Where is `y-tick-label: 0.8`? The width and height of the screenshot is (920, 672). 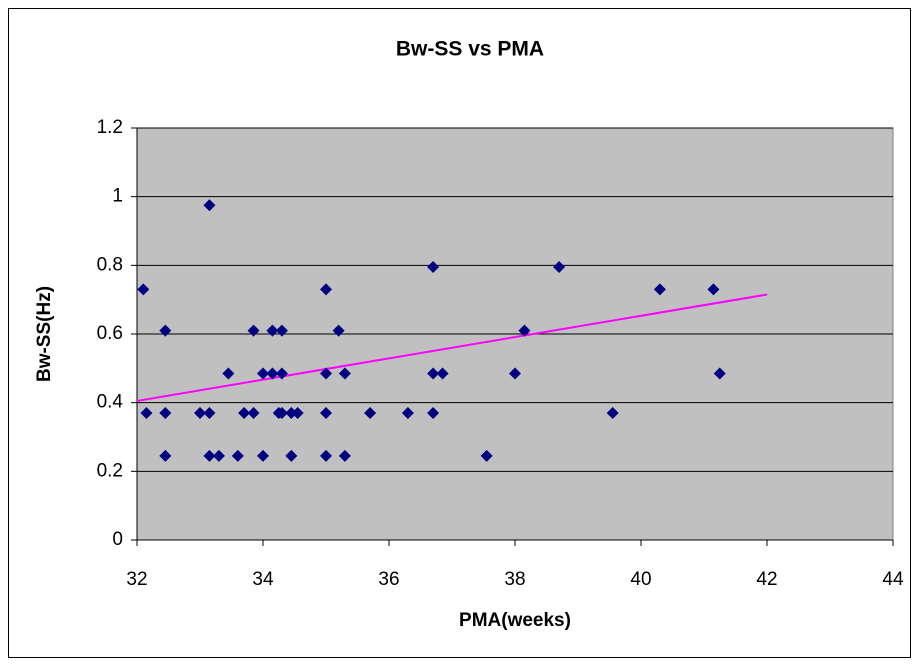 y-tick-label: 0.8 is located at coordinates (110, 264).